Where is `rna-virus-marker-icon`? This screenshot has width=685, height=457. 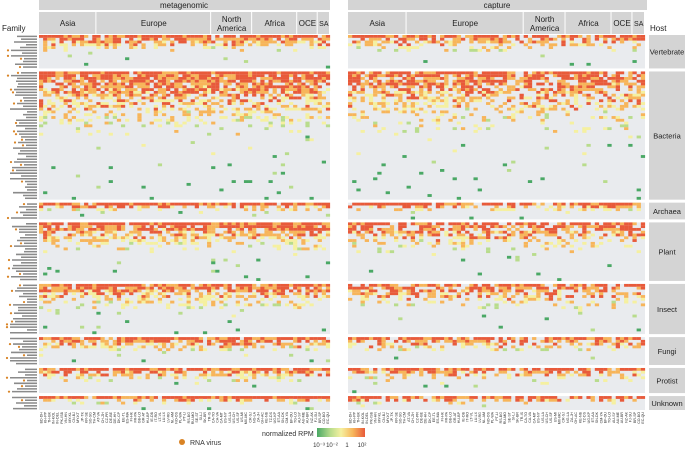
rna-virus-marker-icon is located at coordinates (11, 246).